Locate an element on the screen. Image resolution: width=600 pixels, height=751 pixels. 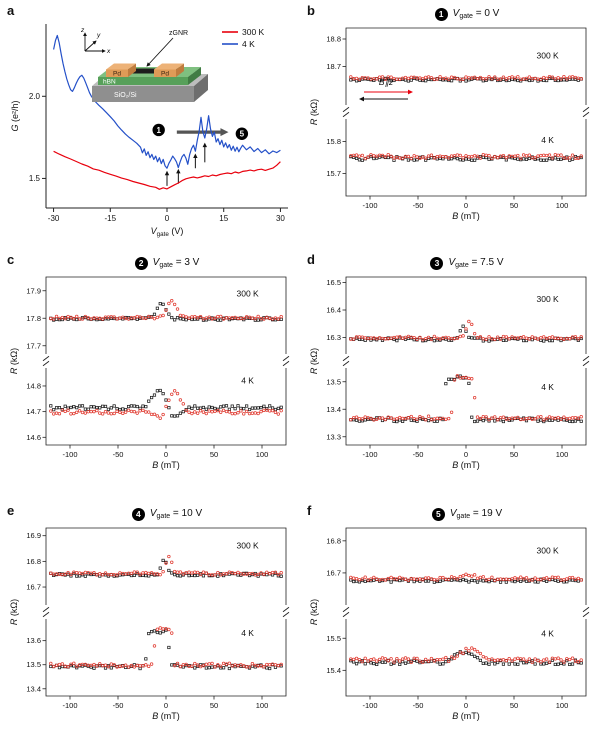
svg-text: 15.7 is located at coordinates (333, 173).